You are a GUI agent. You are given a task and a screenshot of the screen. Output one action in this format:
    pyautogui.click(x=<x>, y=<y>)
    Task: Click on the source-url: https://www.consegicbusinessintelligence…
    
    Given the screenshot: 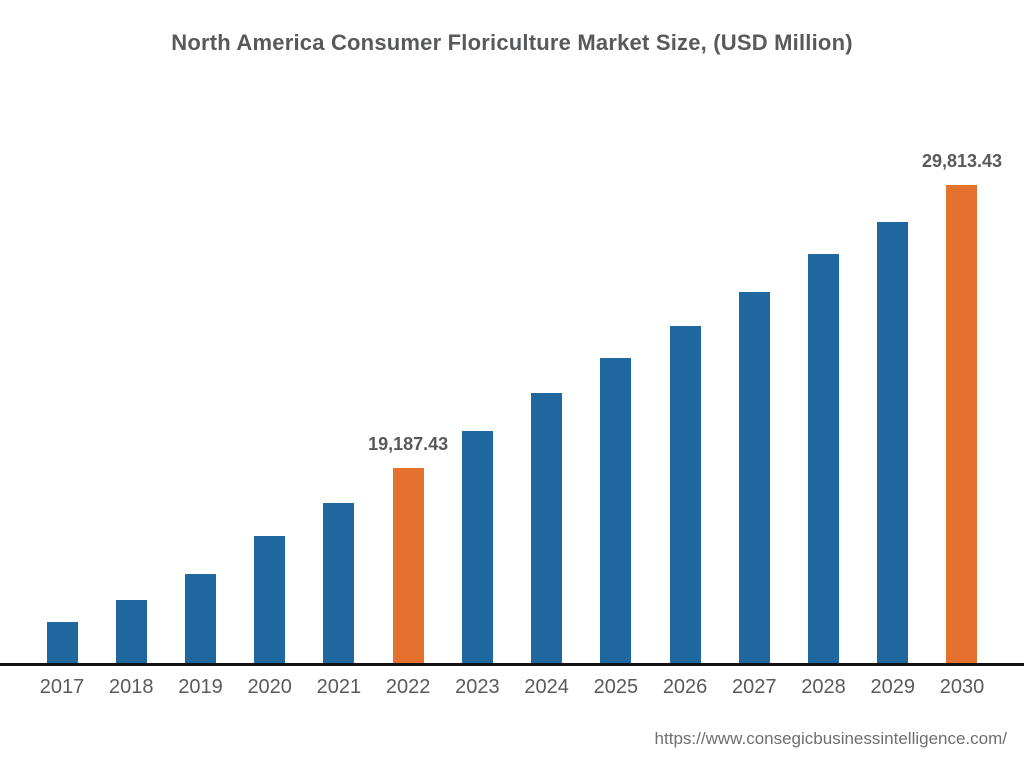 What is the action you would take?
    pyautogui.click(x=830, y=738)
    